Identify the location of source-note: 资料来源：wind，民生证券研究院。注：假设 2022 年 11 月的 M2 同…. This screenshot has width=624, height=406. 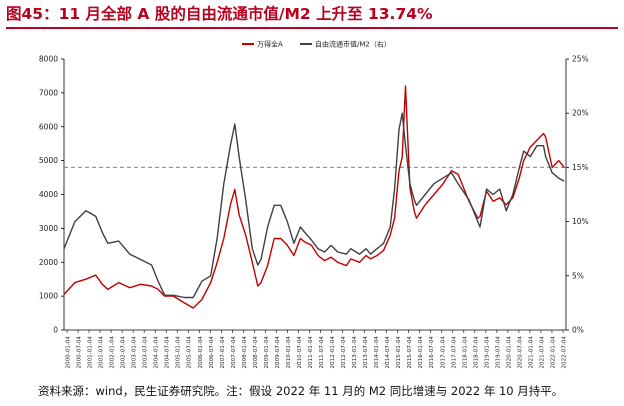
(301, 391).